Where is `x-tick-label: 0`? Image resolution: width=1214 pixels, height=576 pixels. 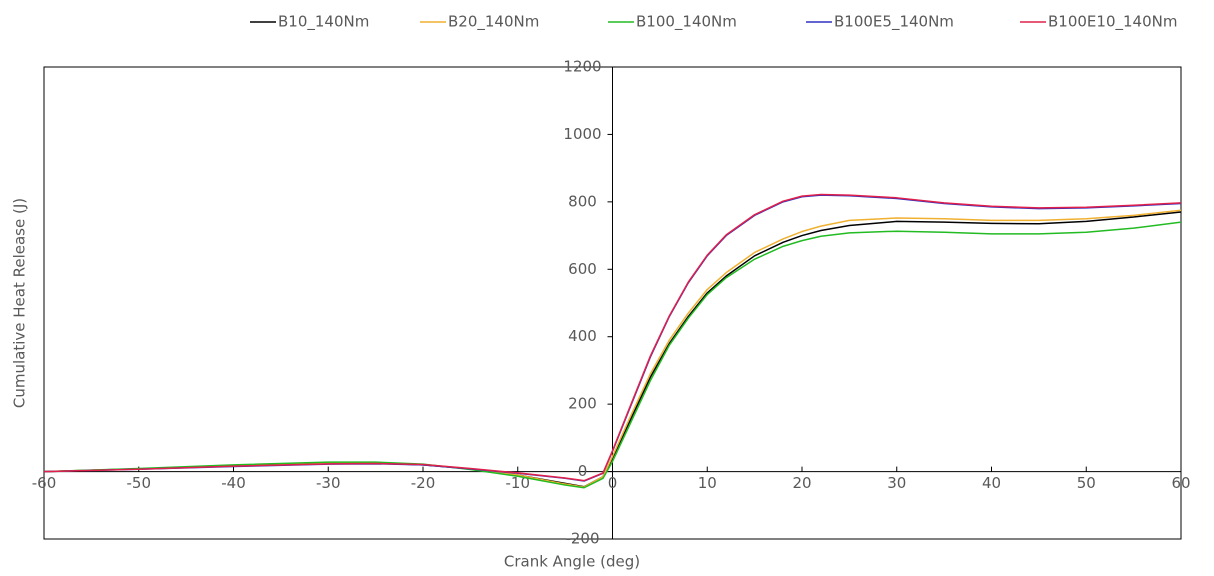
x-tick-label: 0 is located at coordinates (613, 483).